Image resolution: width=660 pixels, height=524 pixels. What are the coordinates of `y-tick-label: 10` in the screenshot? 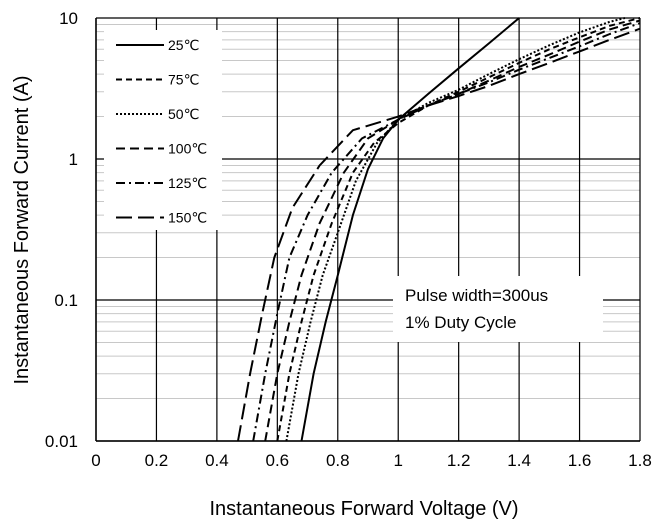 It's located at (68, 18).